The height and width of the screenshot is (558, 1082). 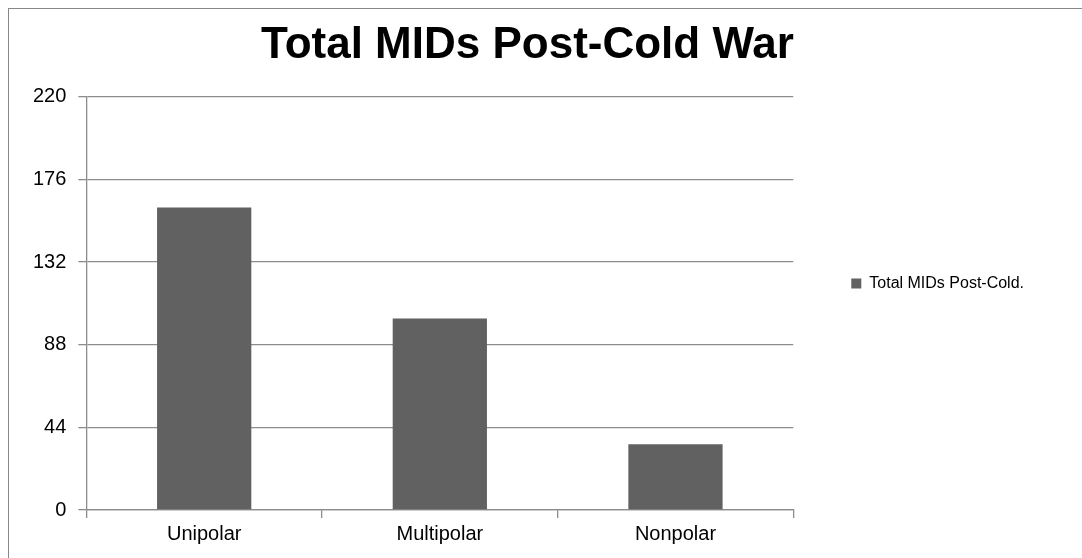 What do you see at coordinates (49, 260) in the screenshot?
I see `y-tick-label: 132` at bounding box center [49, 260].